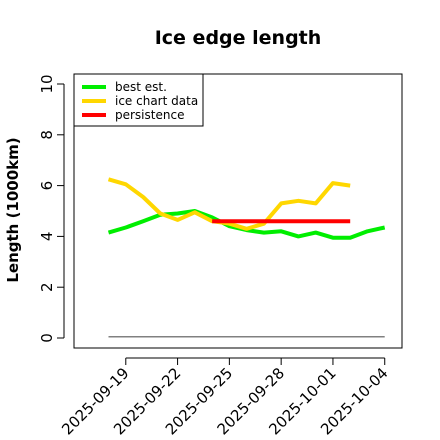 The height and width of the screenshot is (440, 440). Describe the element at coordinates (141, 87) in the screenshot. I see `legend-entry-label: best est.` at that location.